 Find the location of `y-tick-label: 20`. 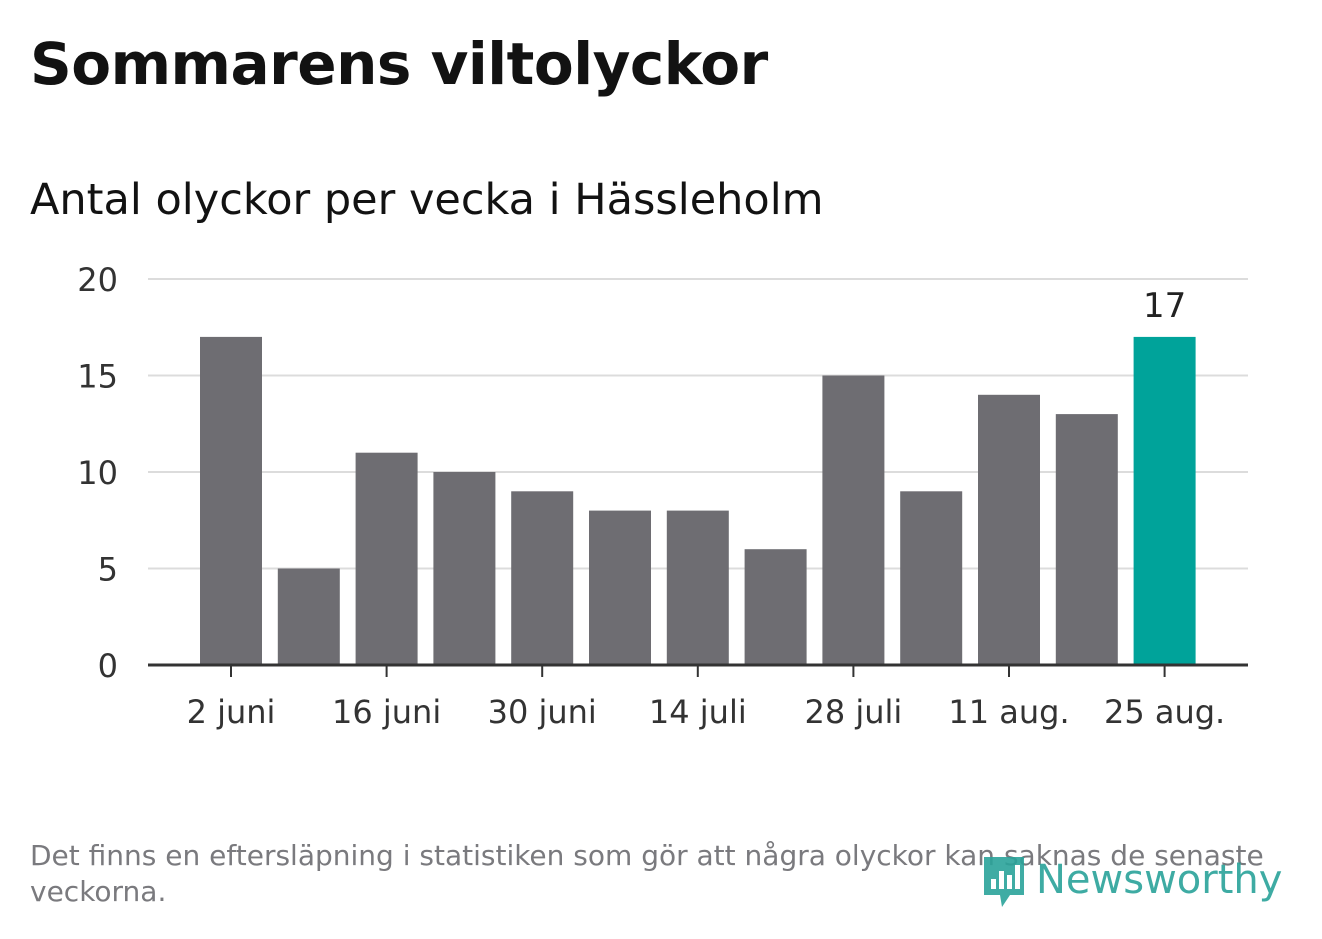

y-tick-label: 20 is located at coordinates (97, 280).